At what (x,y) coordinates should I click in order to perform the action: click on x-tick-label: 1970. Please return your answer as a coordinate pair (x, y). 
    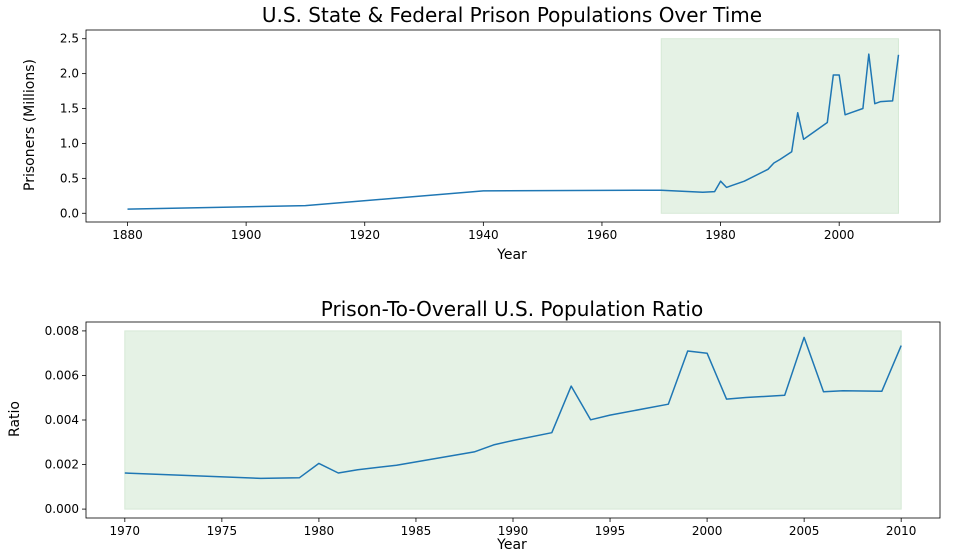
    Looking at the image, I should click on (125, 531).